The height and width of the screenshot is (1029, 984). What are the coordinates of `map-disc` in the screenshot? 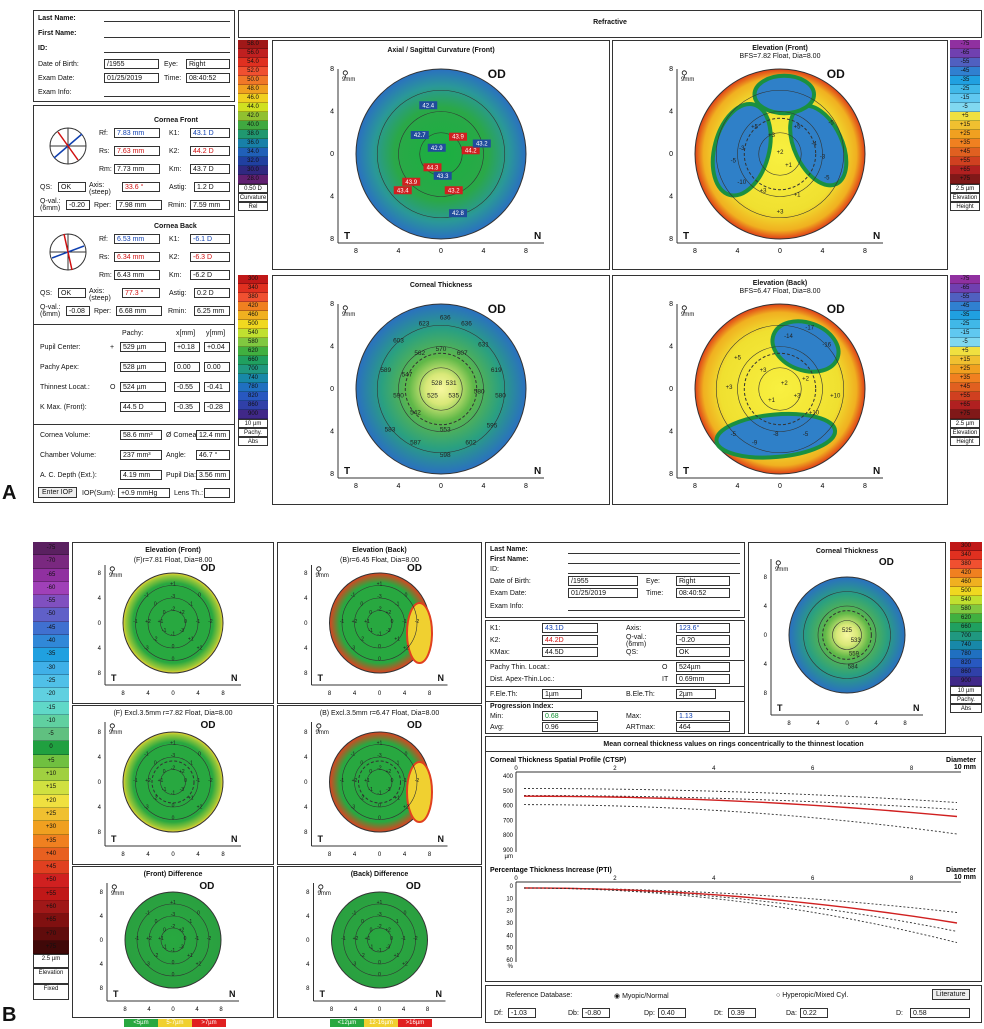 It's located at (379, 940).